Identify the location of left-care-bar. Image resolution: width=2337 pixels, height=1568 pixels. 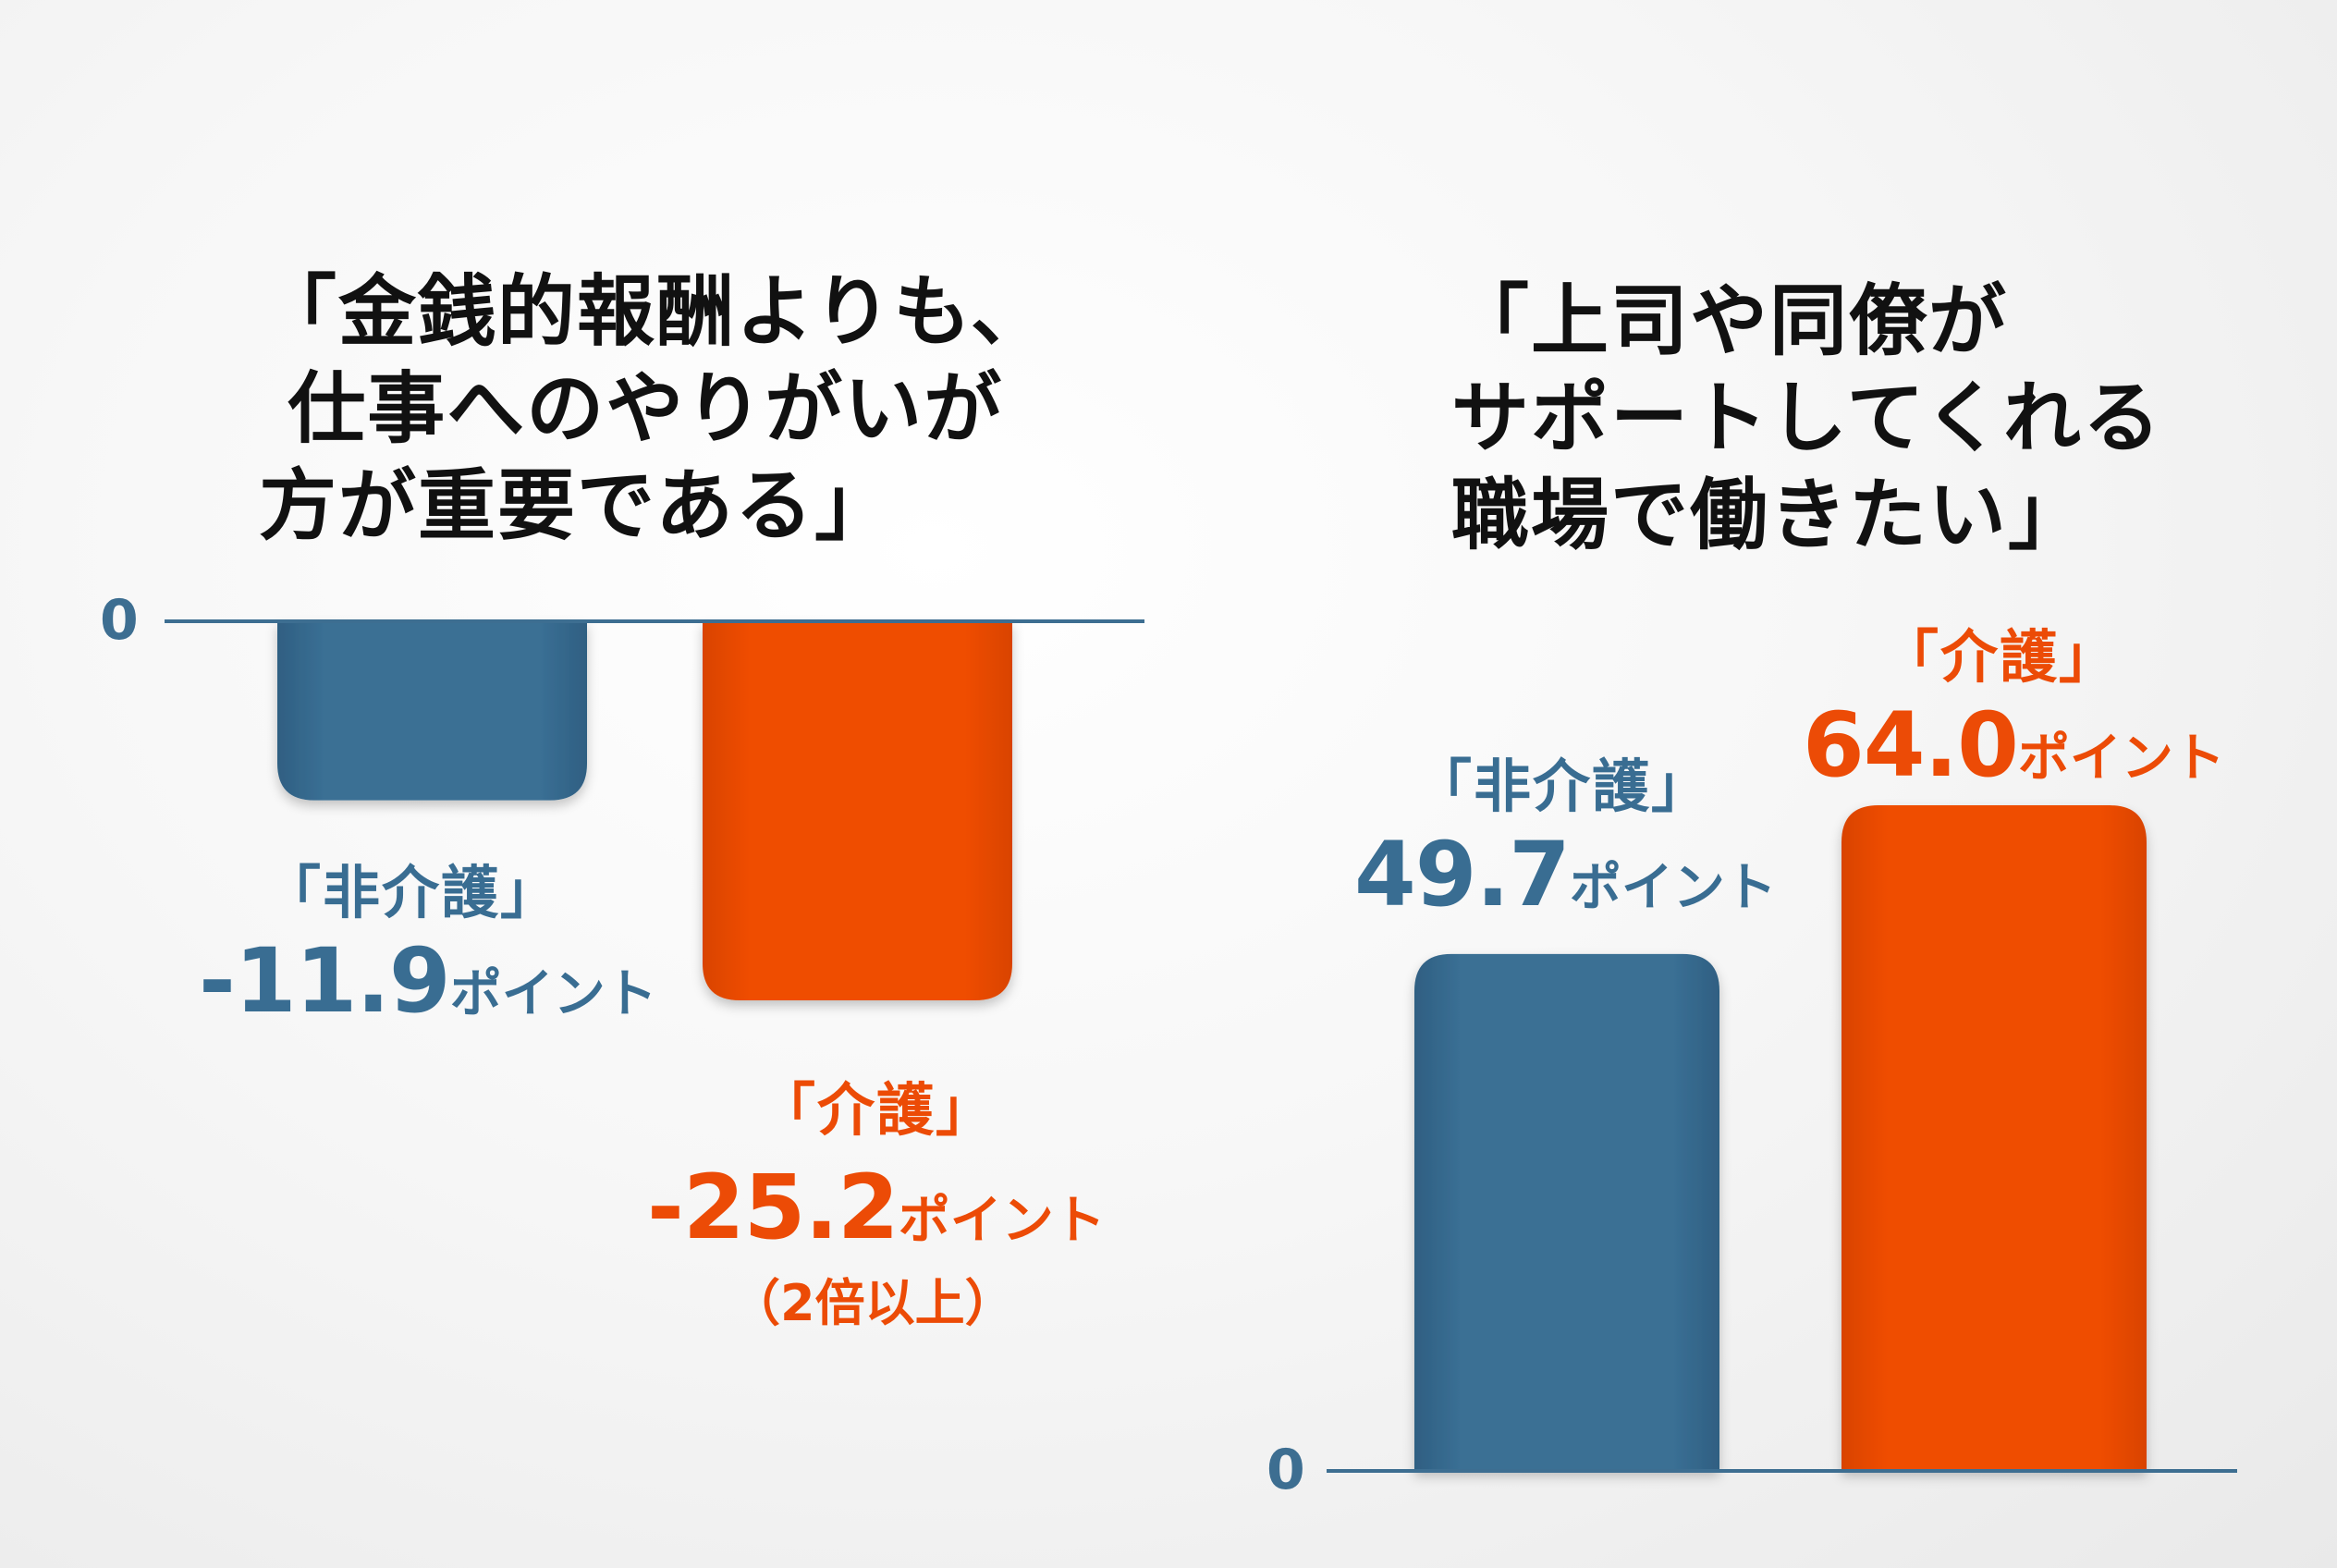
(857, 811).